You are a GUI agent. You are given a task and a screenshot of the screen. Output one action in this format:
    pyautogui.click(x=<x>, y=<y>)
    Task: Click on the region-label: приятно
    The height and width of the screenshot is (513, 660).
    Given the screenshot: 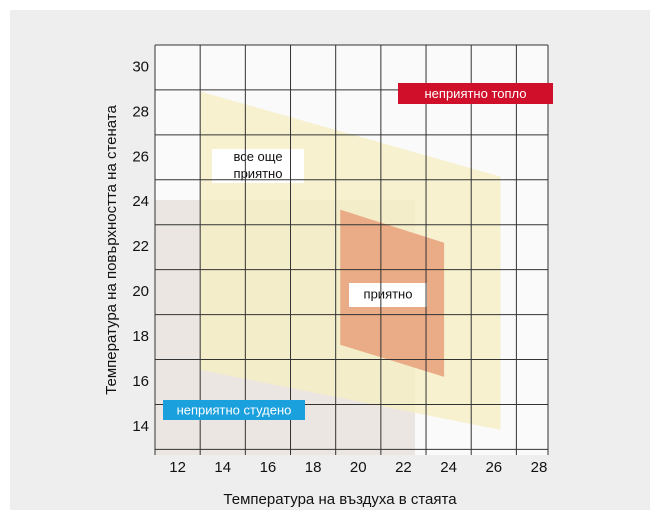 What is the action you would take?
    pyautogui.click(x=388, y=293)
    